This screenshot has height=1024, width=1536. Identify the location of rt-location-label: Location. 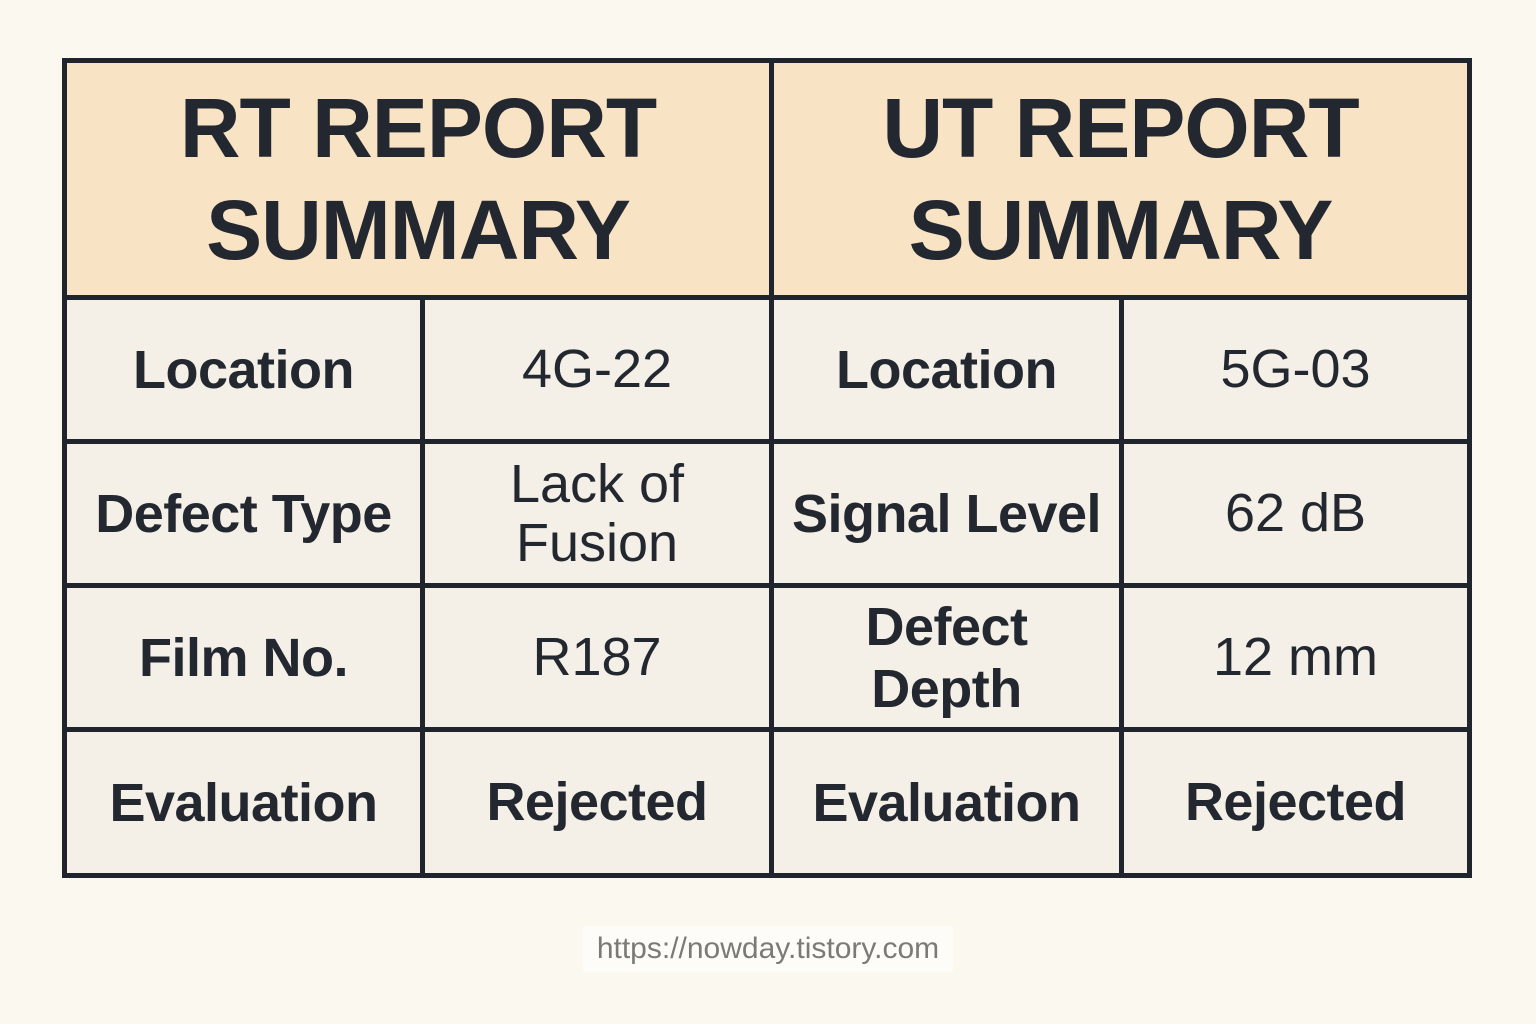
(243, 369).